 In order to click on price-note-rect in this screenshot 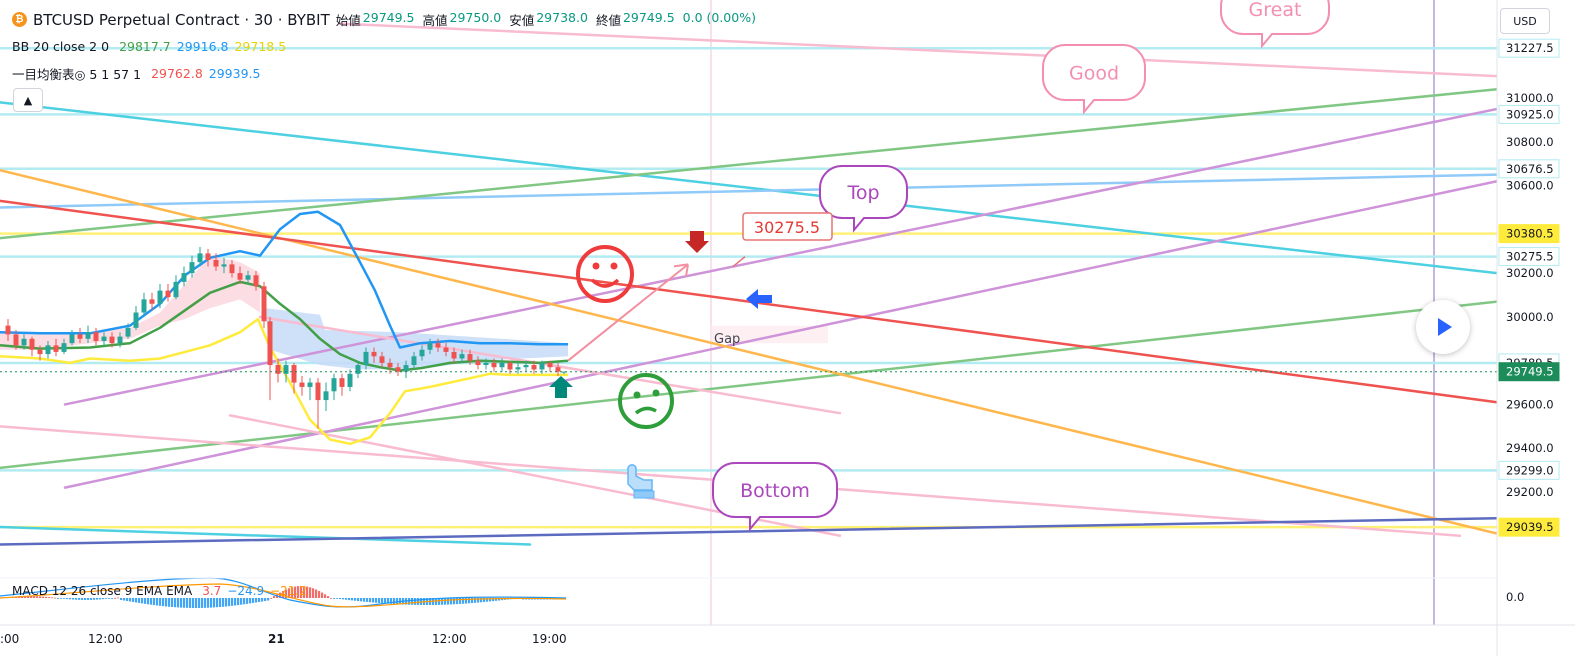, I will do `click(787, 226)`.